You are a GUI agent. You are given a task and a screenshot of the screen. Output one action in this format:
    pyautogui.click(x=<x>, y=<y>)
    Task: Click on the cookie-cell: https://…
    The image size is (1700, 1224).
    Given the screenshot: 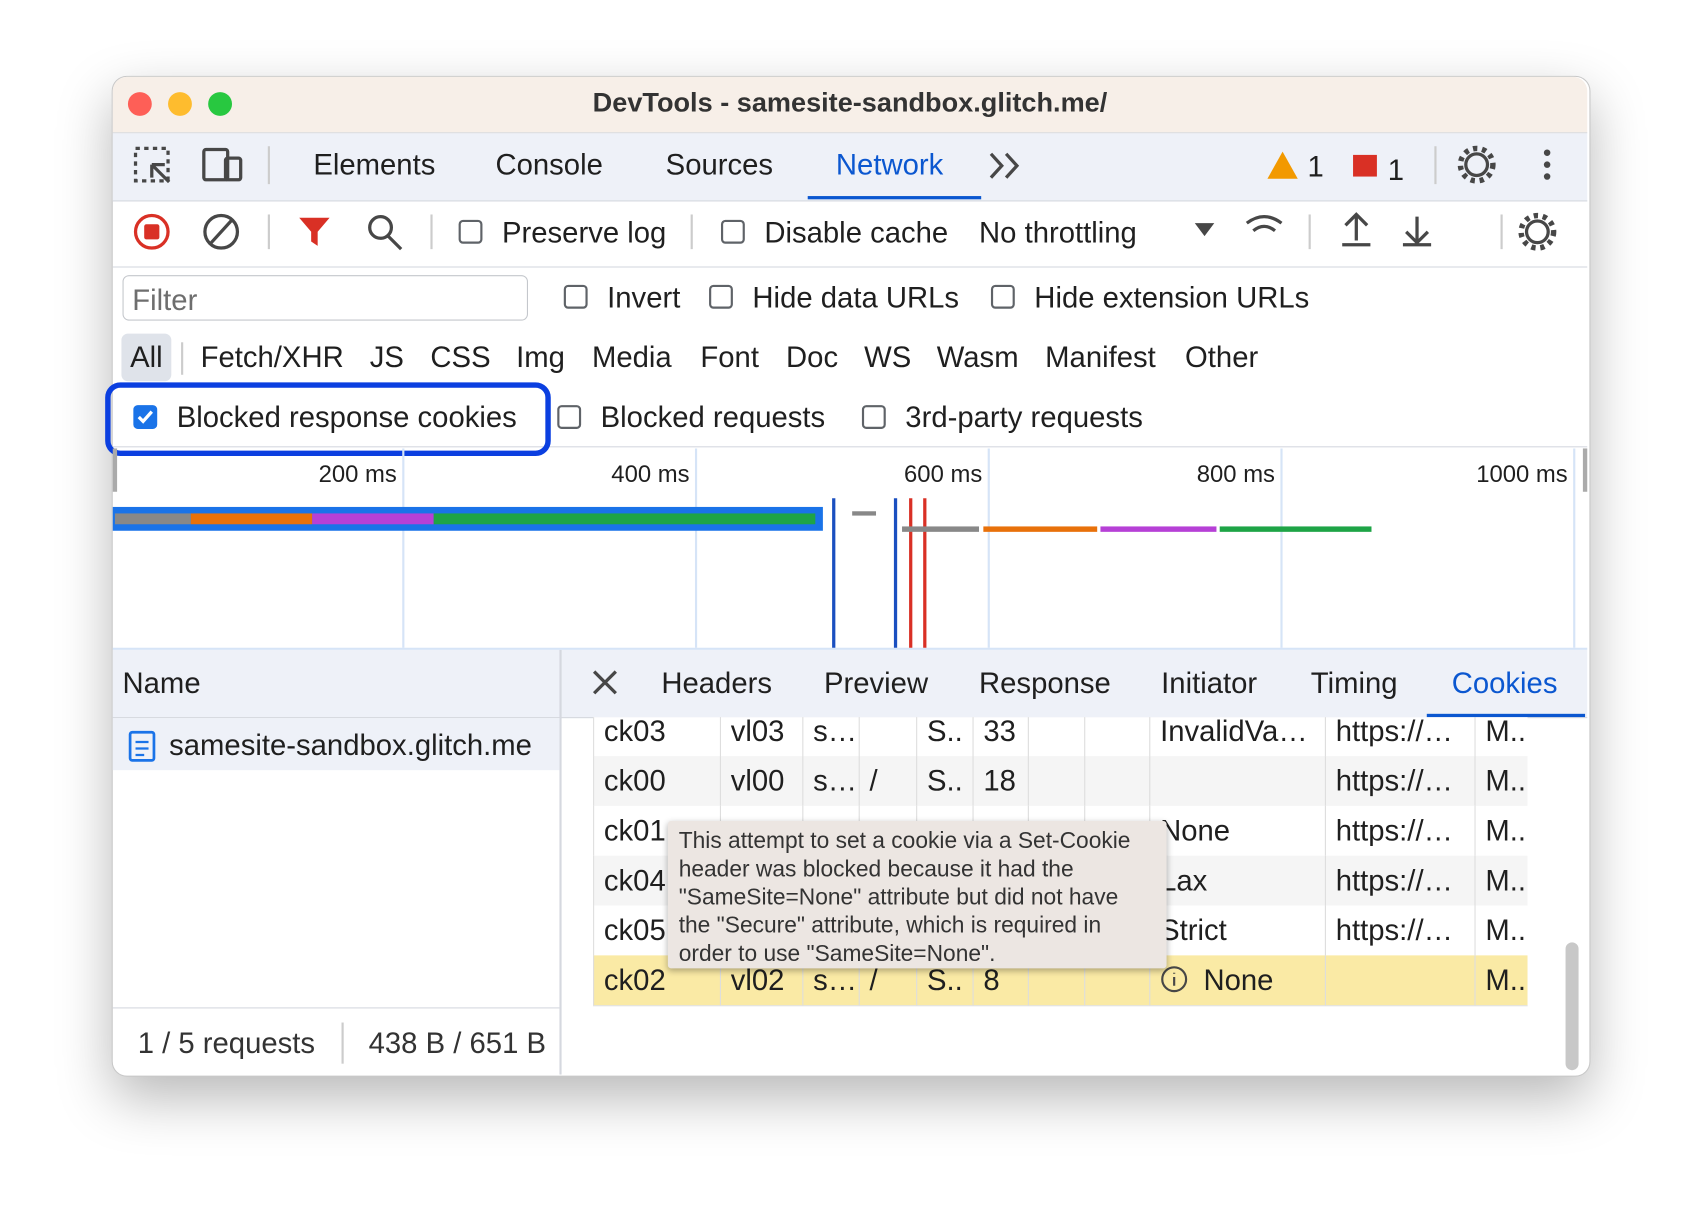 What is the action you would take?
    pyautogui.click(x=1394, y=732)
    